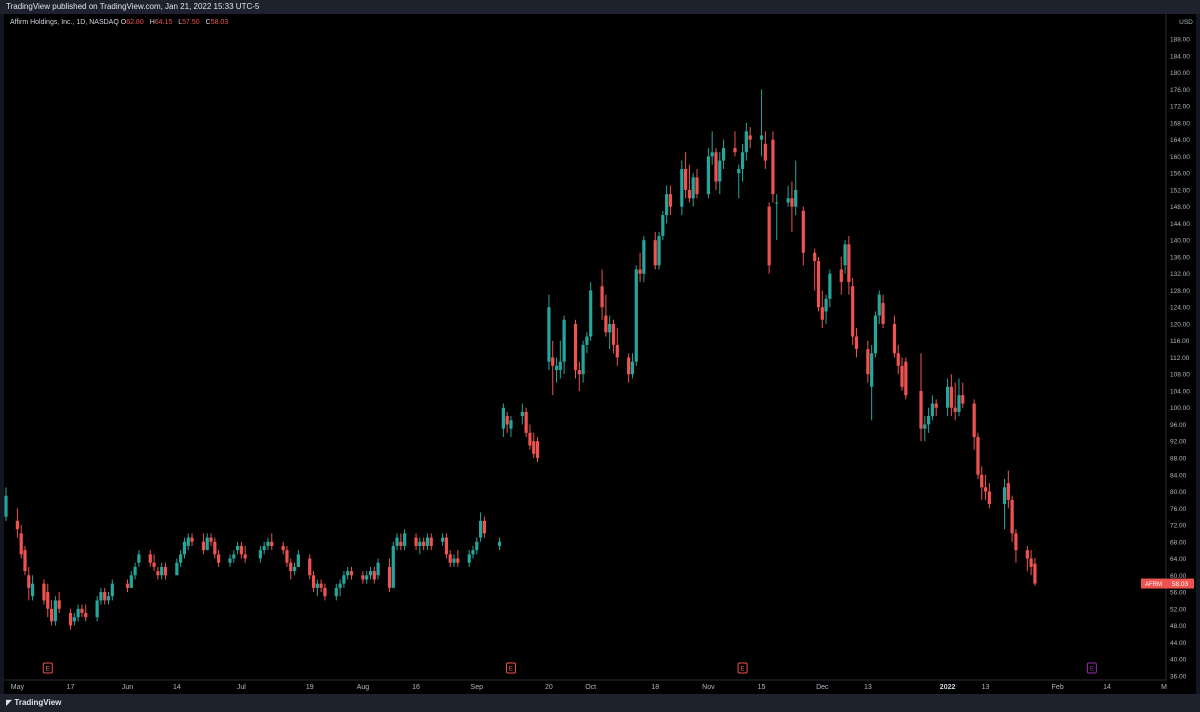  What do you see at coordinates (1178, 425) in the screenshot?
I see `y-tick-label: 96.00` at bounding box center [1178, 425].